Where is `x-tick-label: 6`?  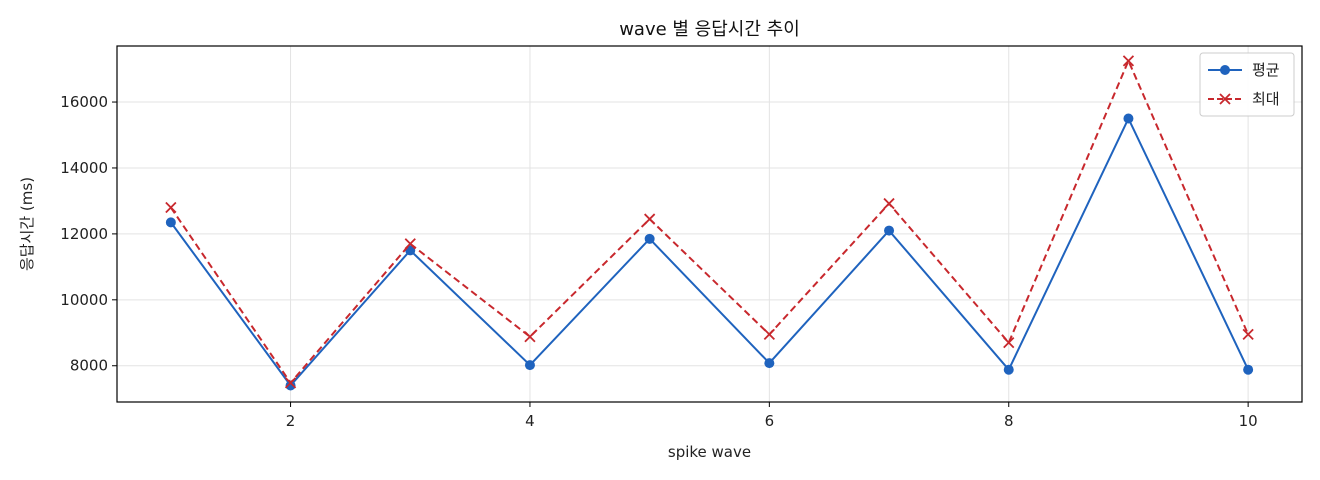 x-tick-label: 6 is located at coordinates (770, 421).